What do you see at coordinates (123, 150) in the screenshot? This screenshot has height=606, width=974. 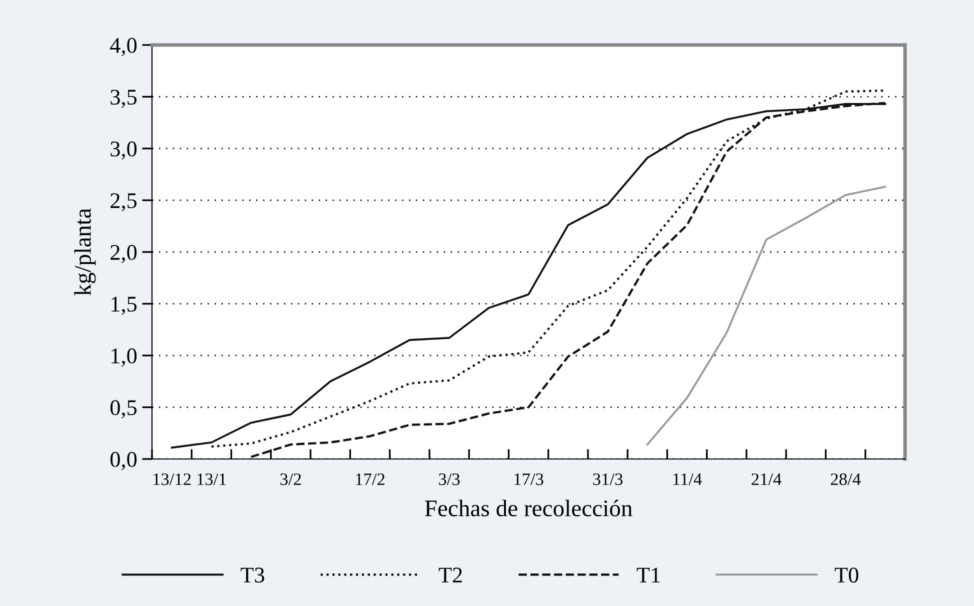 I see `y-tick-label: 3,0` at bounding box center [123, 150].